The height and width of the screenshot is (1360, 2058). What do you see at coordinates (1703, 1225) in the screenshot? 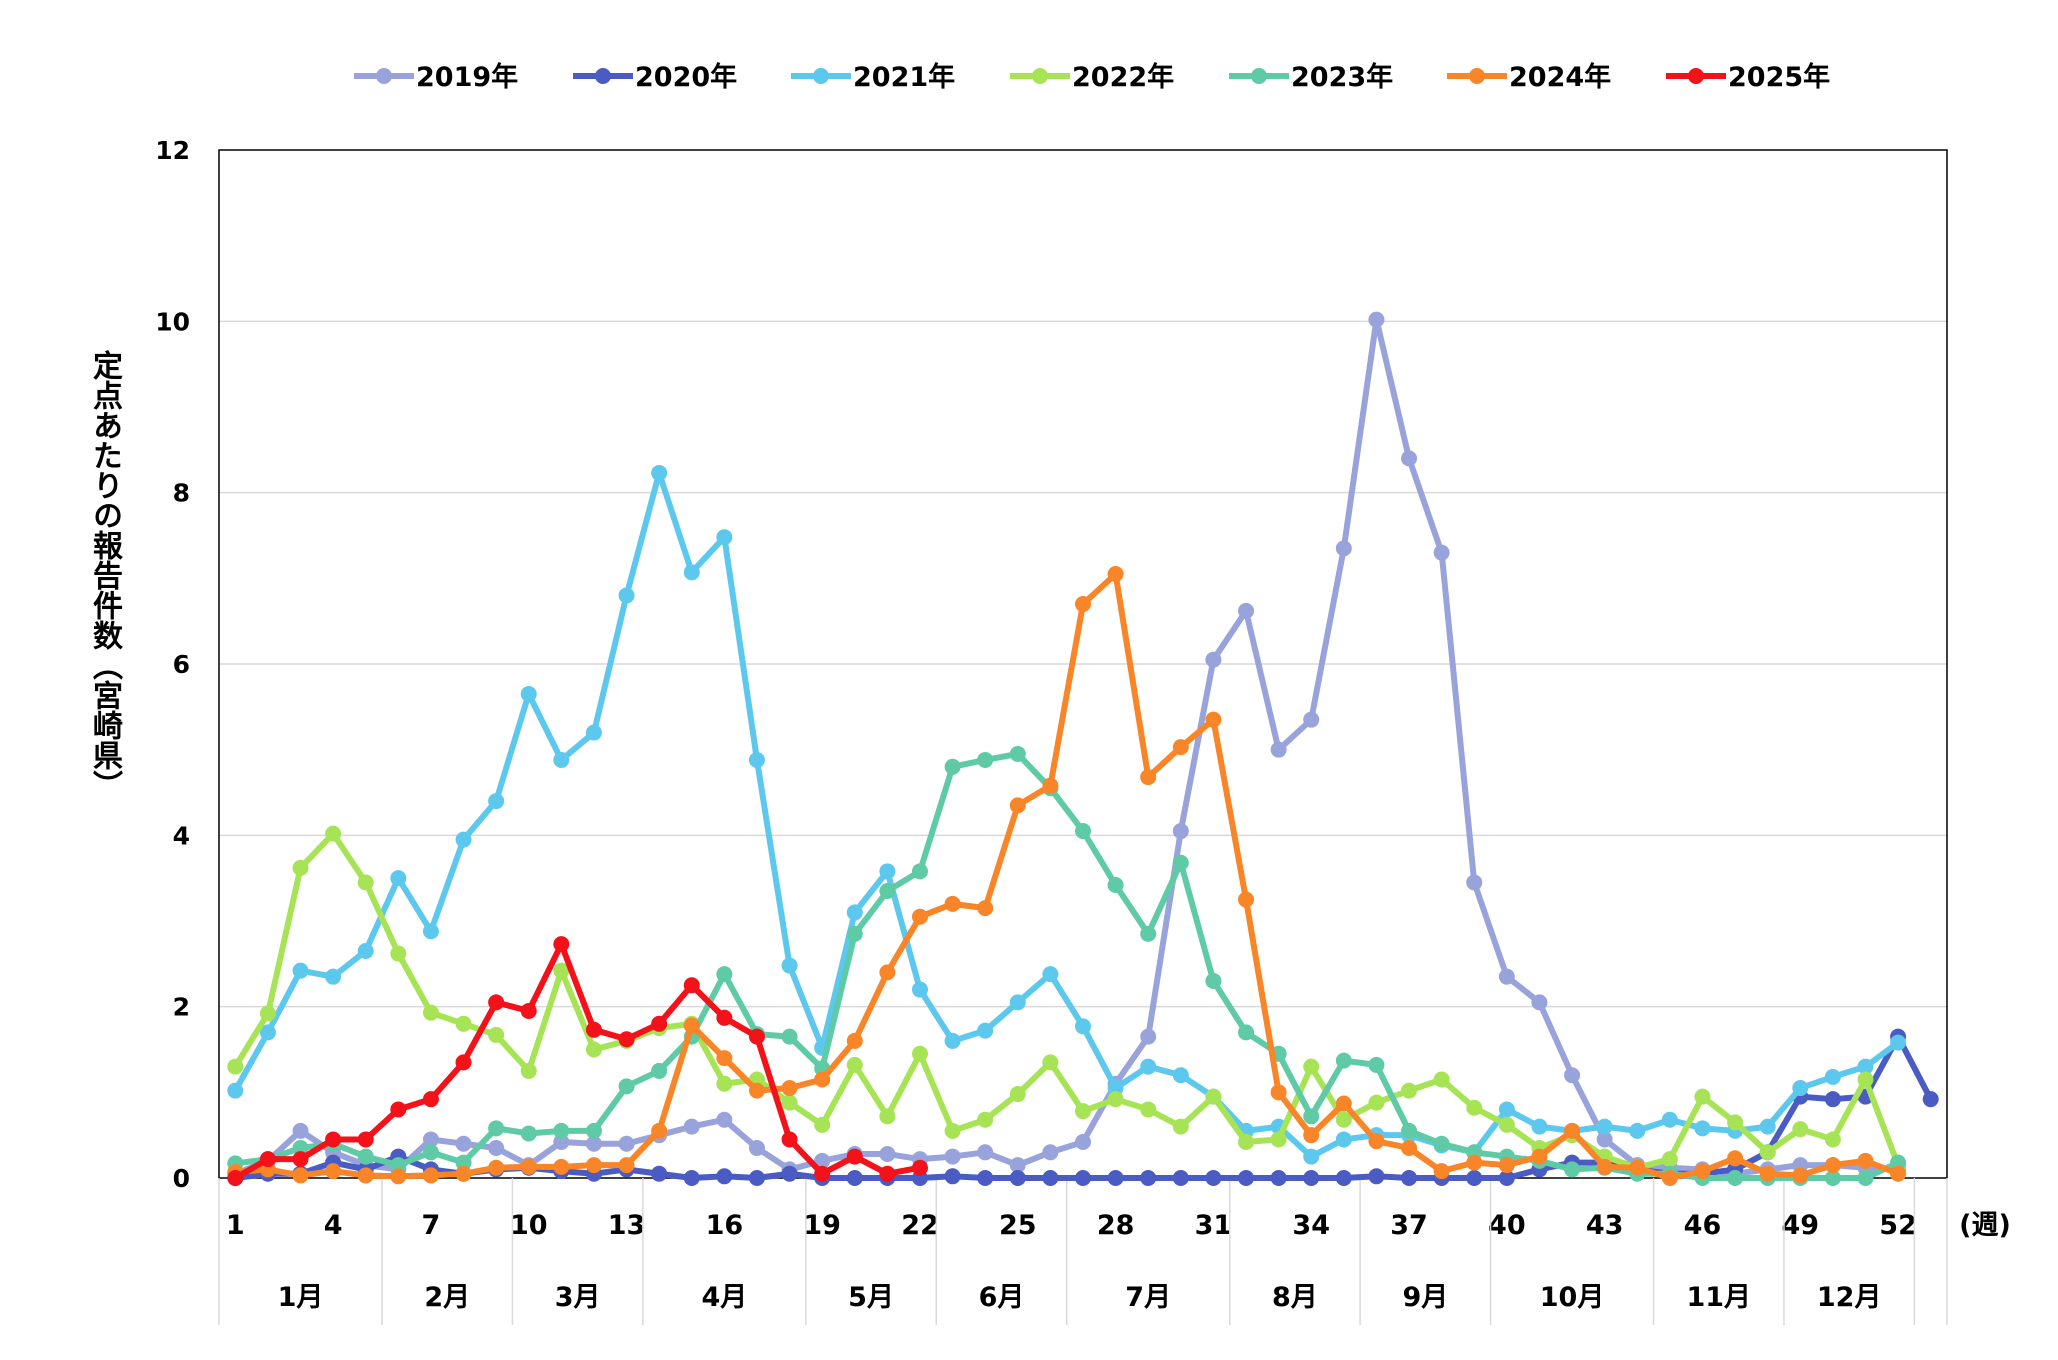
I see `x-tick-label: 46` at bounding box center [1703, 1225].